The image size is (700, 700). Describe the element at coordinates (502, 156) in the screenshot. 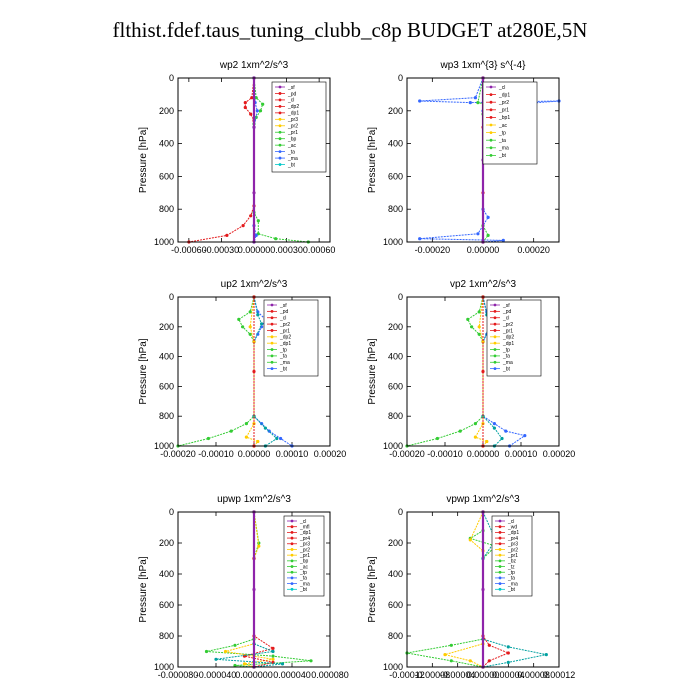

I see `legend-entry: _bt` at that location.